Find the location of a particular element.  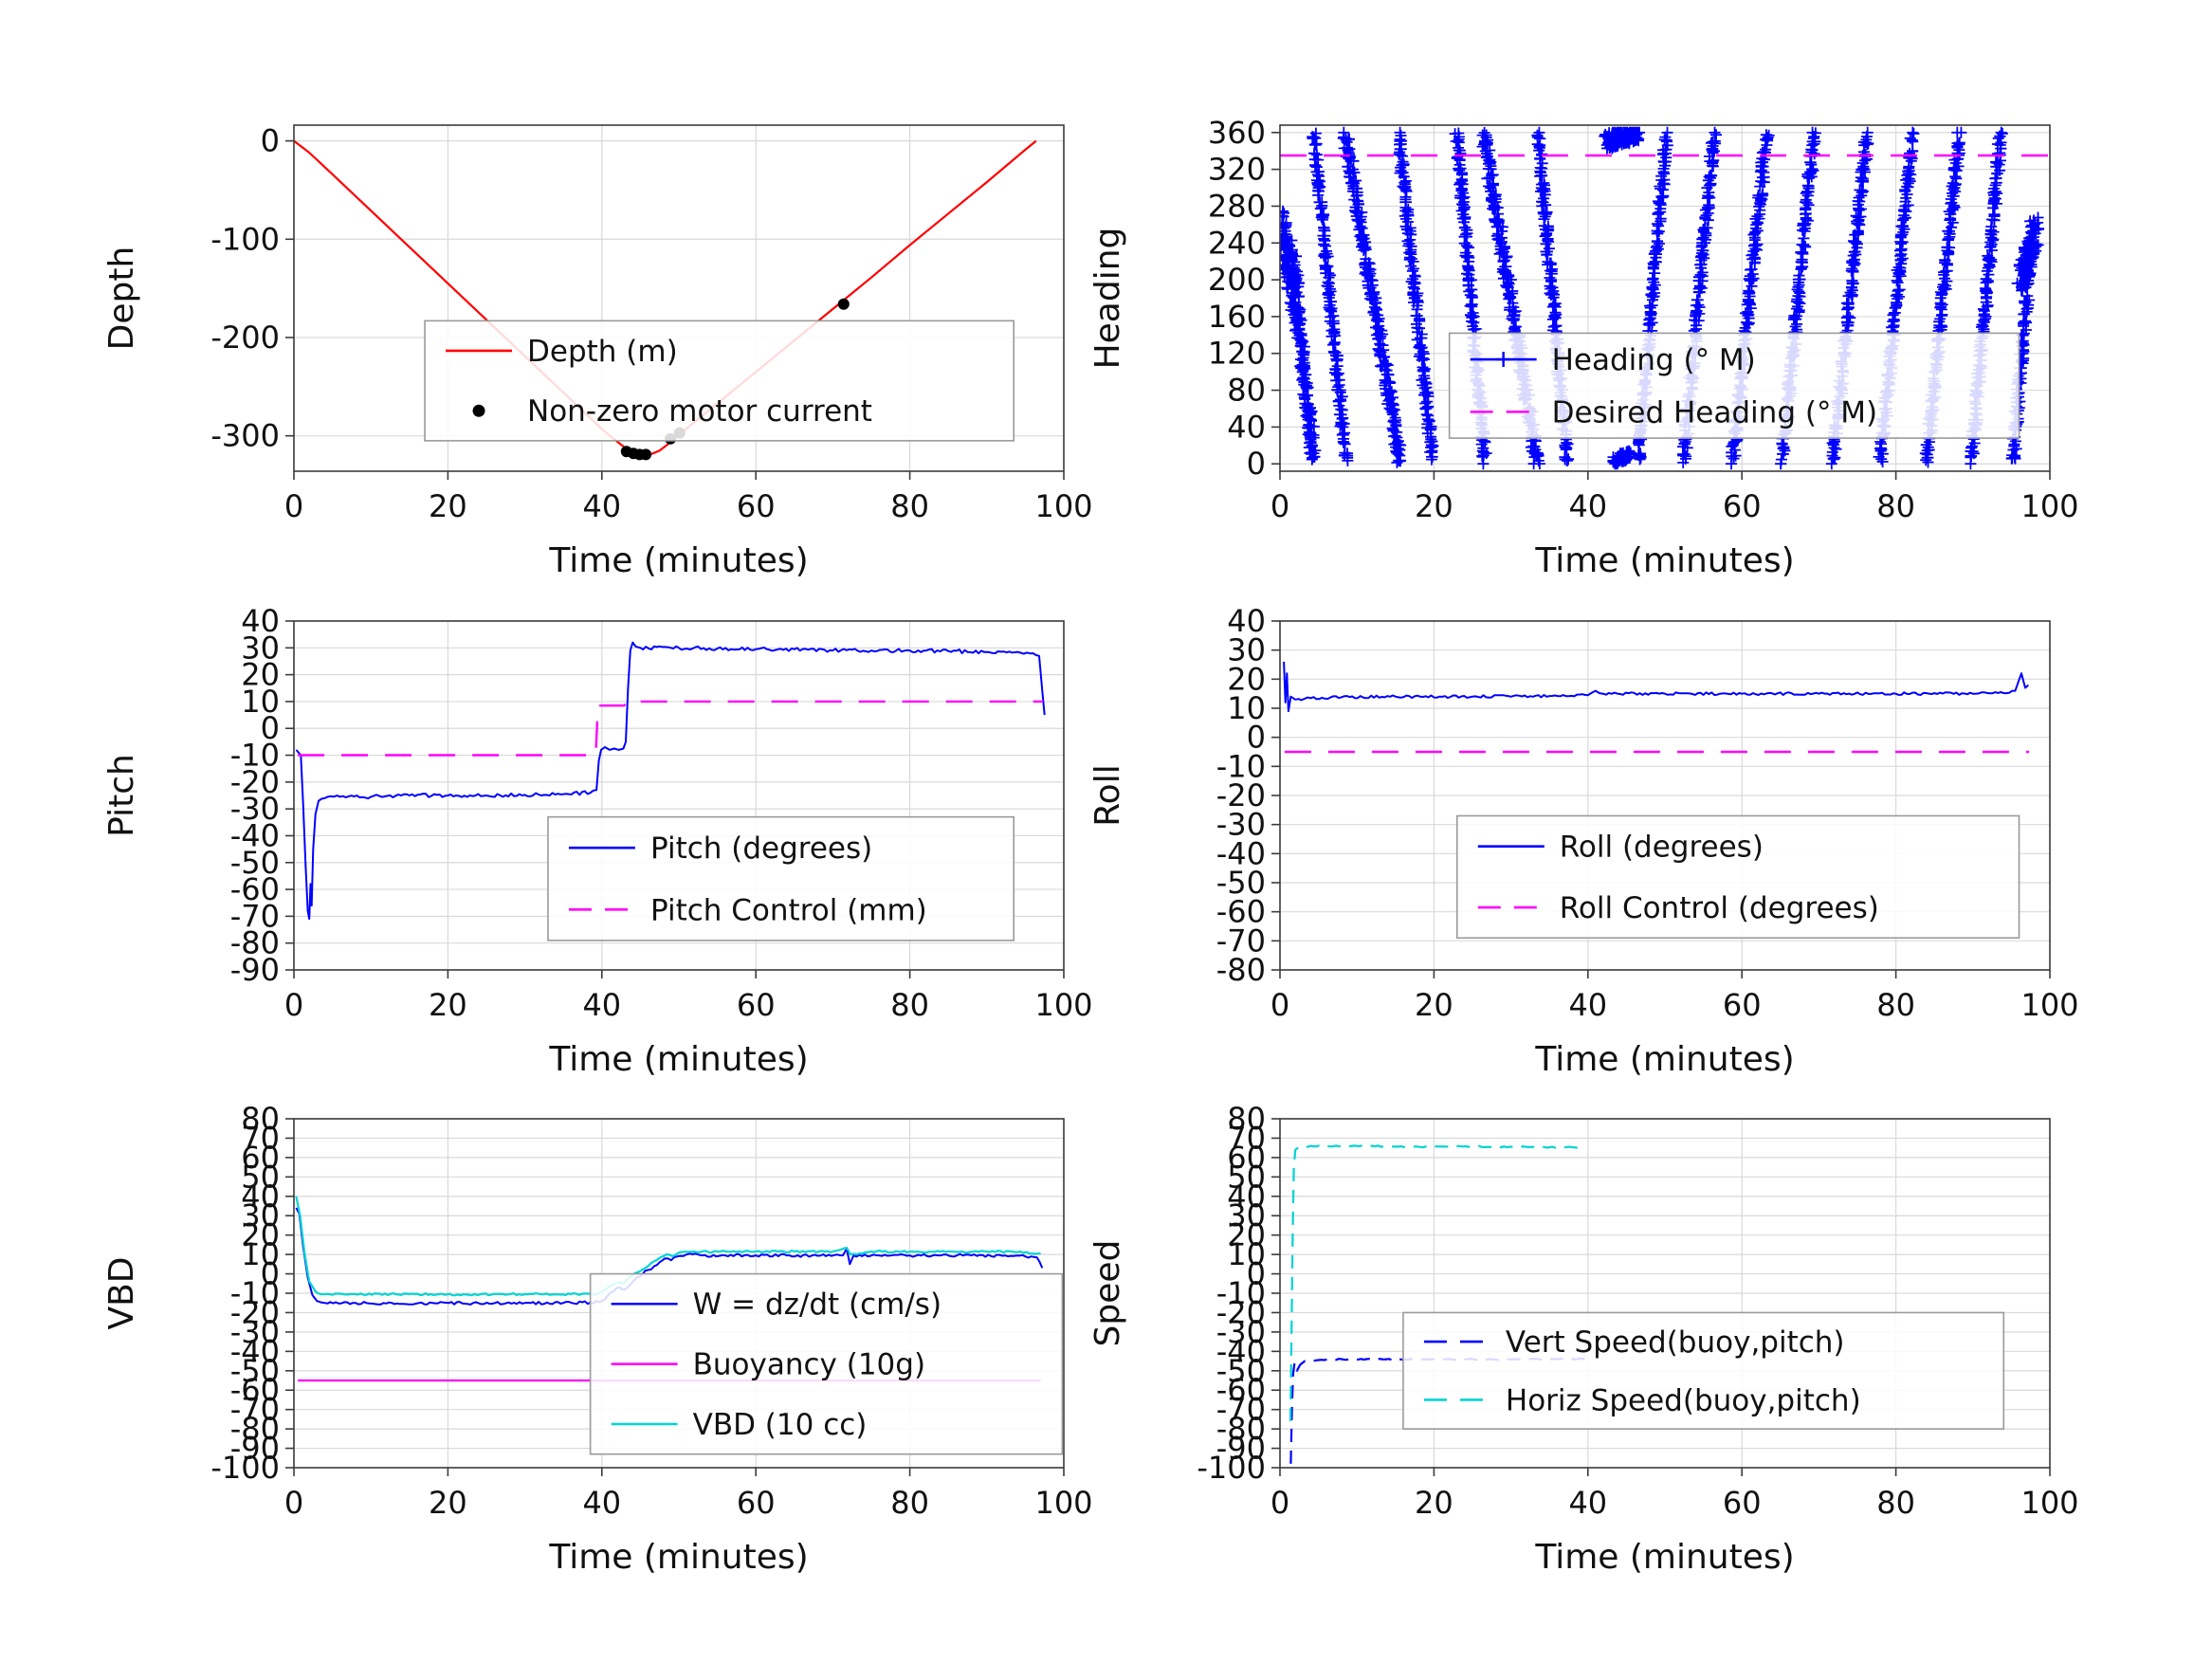

y-tick-label: 10 is located at coordinates (260, 1254).